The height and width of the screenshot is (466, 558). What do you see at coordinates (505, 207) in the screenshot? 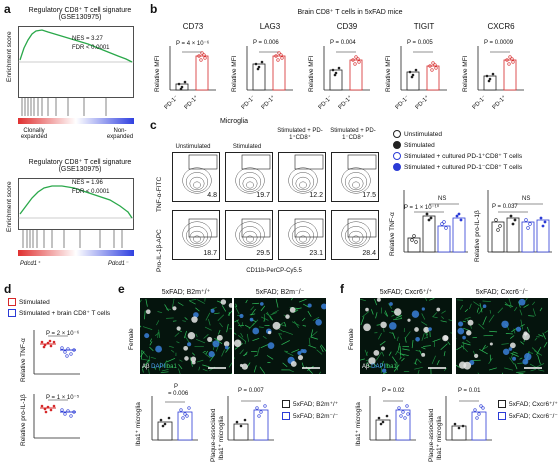
I see `c-bar2-p: P = 0.037` at bounding box center [505, 207].